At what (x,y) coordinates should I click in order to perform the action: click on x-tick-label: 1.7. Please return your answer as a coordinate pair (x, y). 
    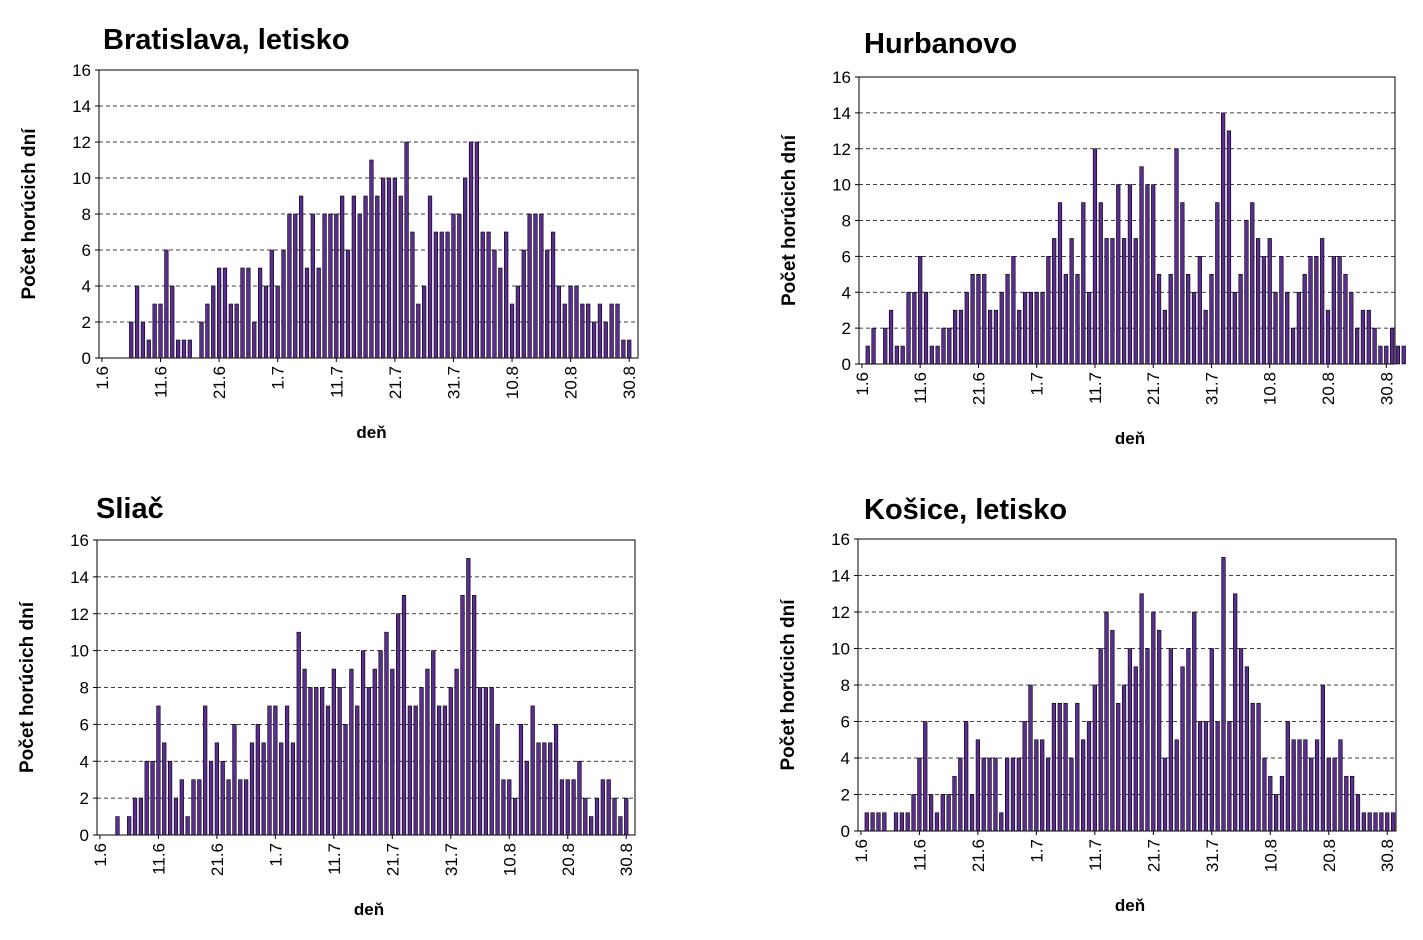
    Looking at the image, I should click on (278, 378).